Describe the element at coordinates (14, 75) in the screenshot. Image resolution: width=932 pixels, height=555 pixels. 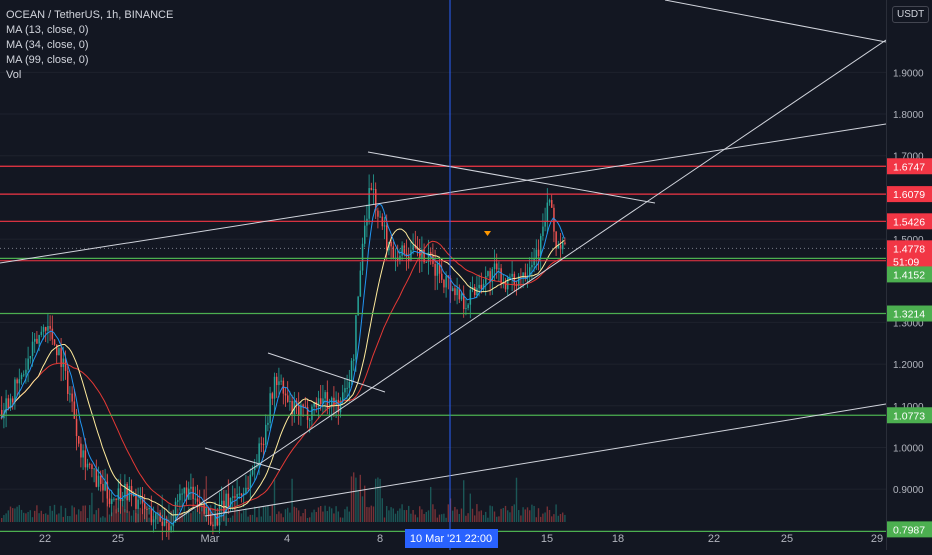
I see `volume-legend: Vol` at that location.